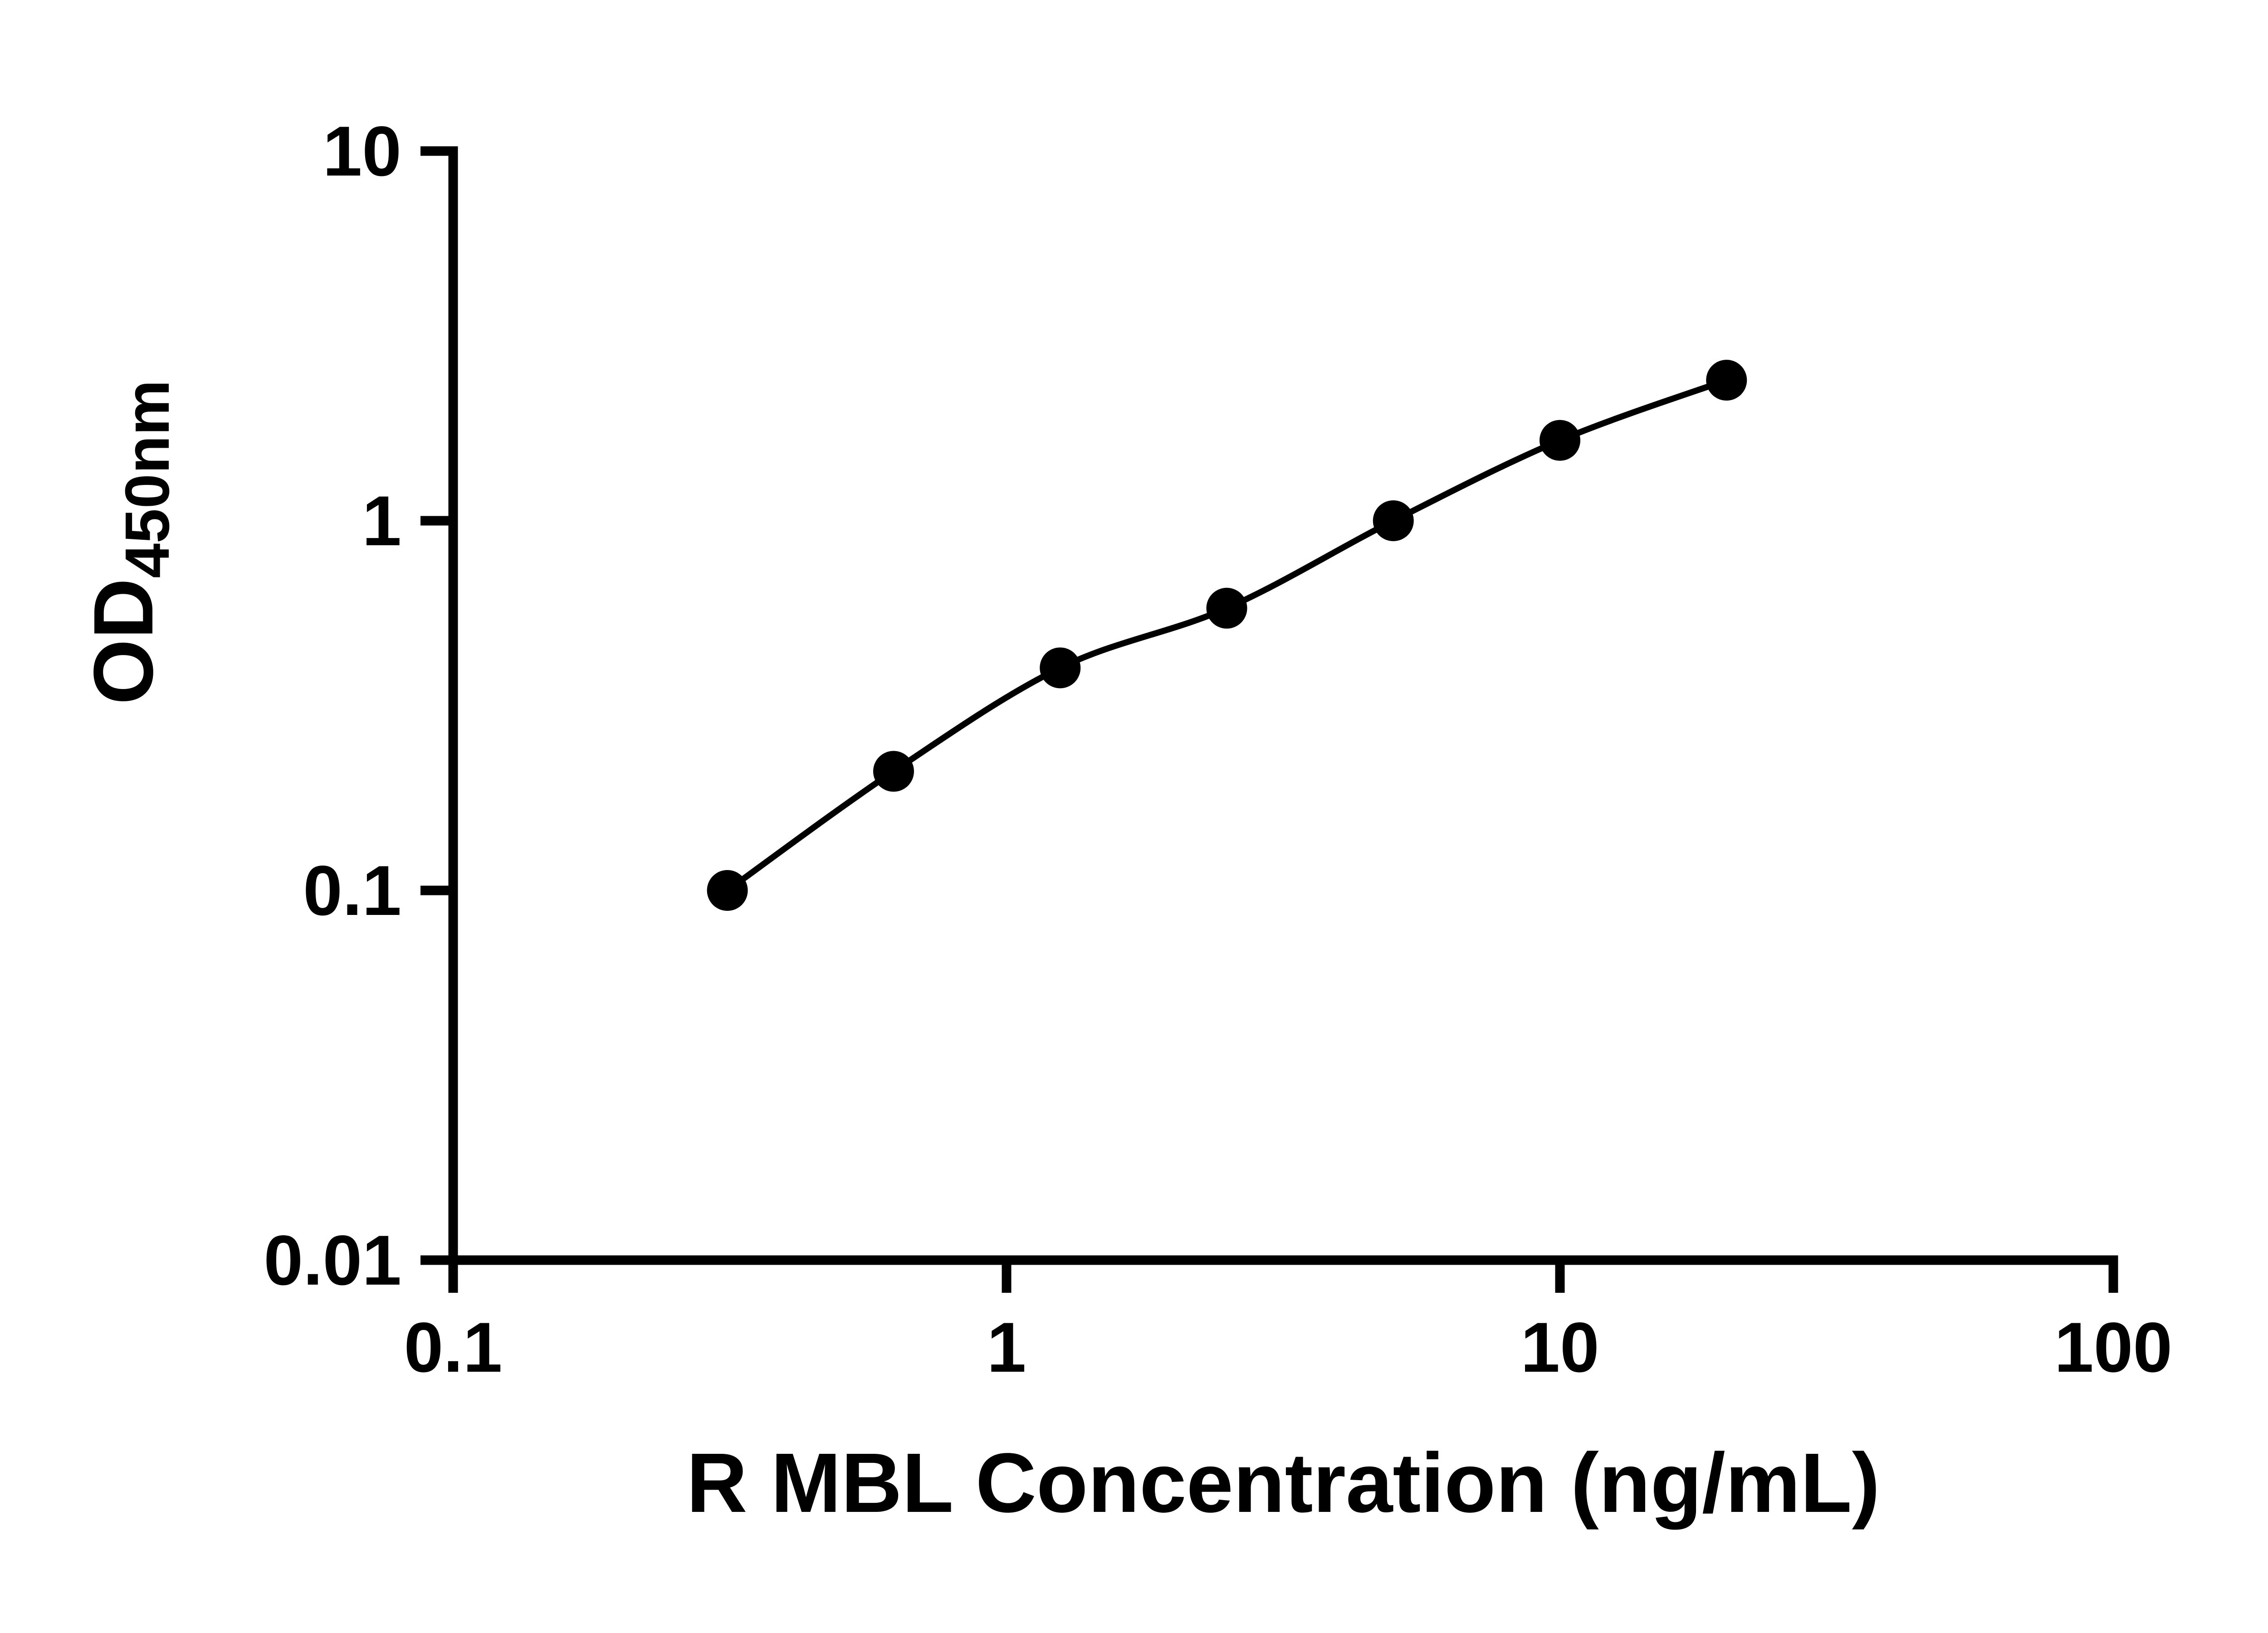  What do you see at coordinates (124, 641) in the screenshot?
I see `y-axis-title-main: OD` at bounding box center [124, 641].